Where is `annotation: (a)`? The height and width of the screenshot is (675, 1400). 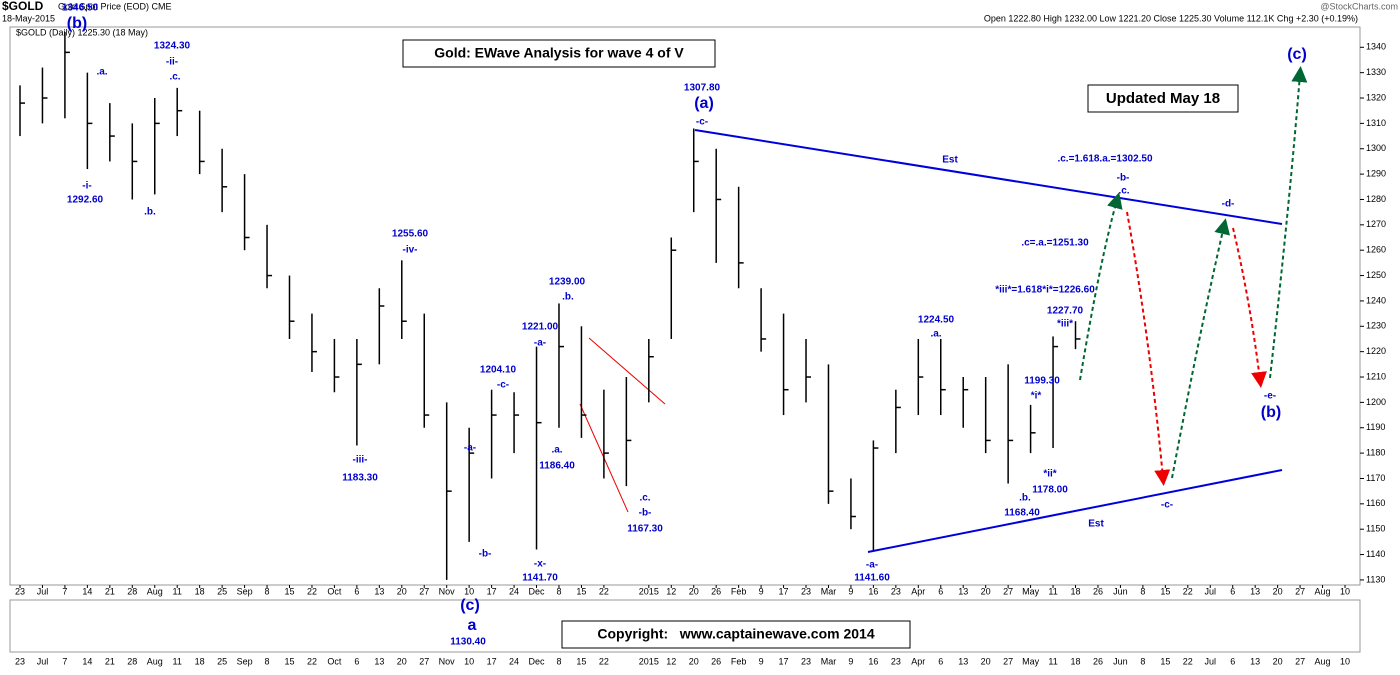 annotation: (a) is located at coordinates (704, 103).